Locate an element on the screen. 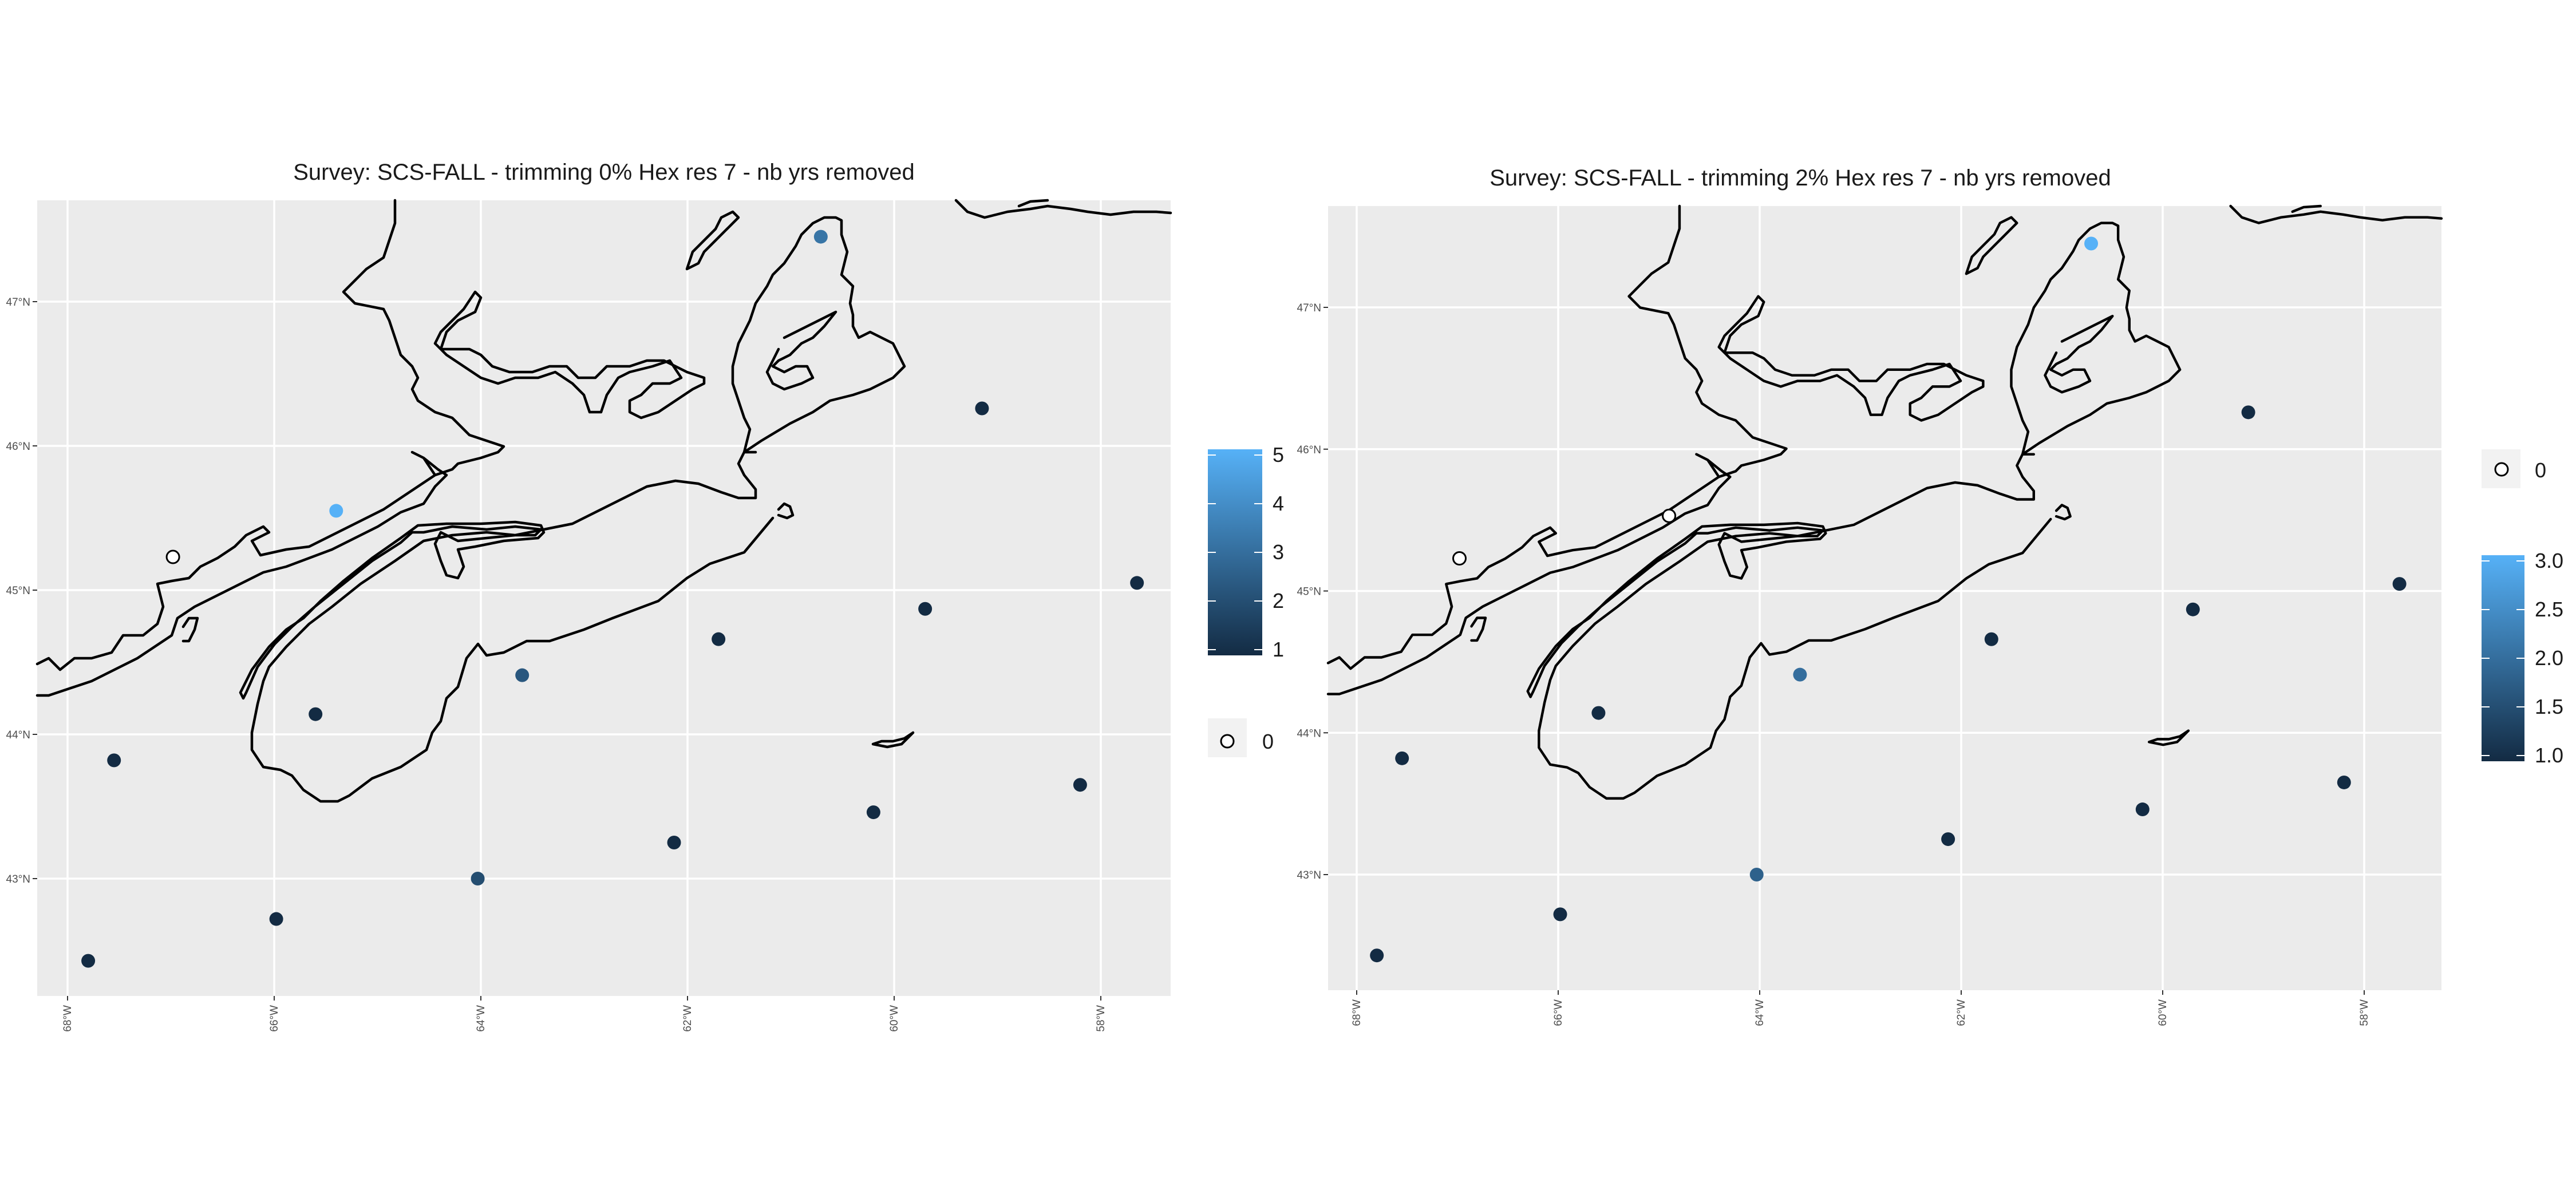 This screenshot has width=2576, height=1202. colorbar-label: 1 is located at coordinates (1278, 650).